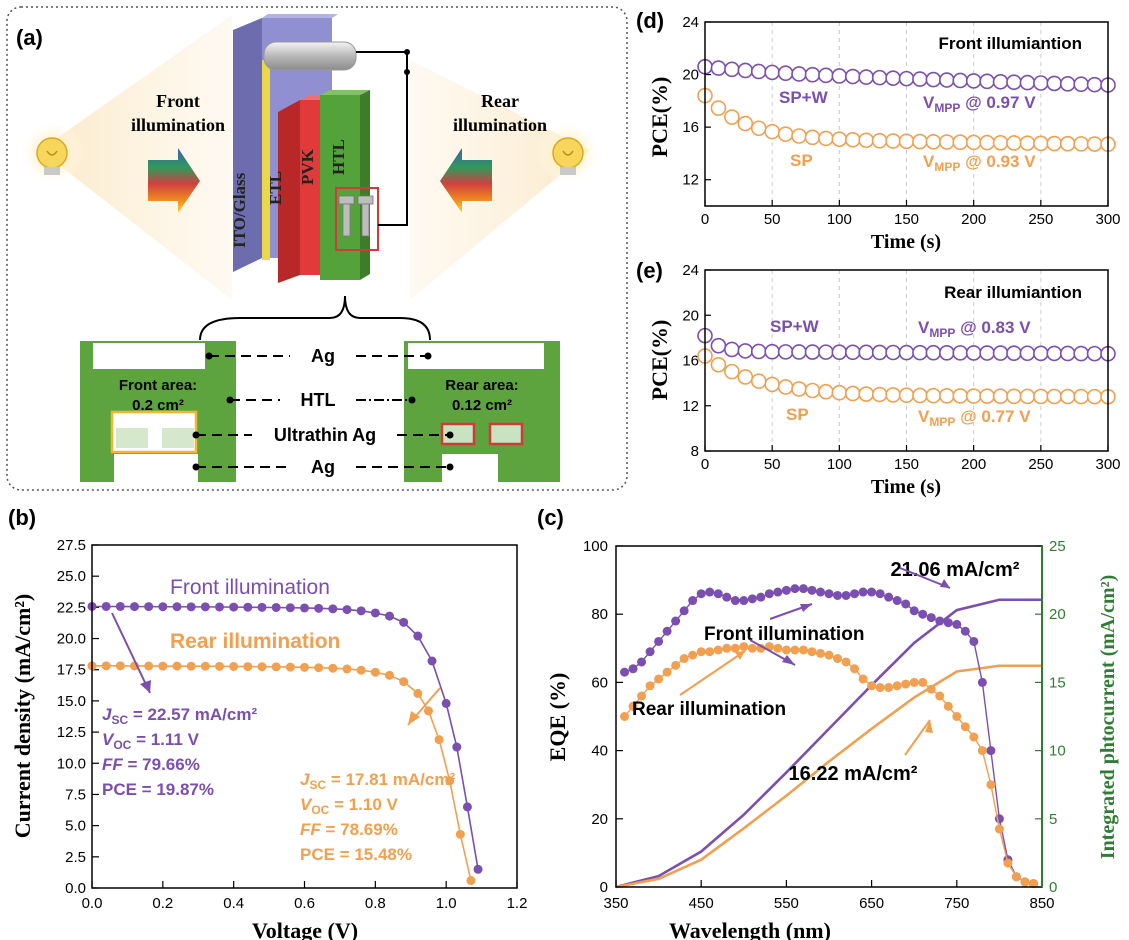 The height and width of the screenshot is (940, 1129). What do you see at coordinates (659, 360) in the screenshot?
I see `panel-e-ylabel: PCE(%)` at bounding box center [659, 360].